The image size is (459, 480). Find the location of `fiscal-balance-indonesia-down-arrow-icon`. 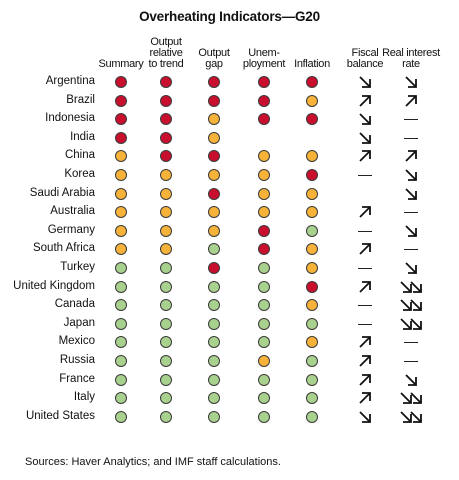

fiscal-balance-indonesia-down-arrow-icon is located at coordinates (365, 119).